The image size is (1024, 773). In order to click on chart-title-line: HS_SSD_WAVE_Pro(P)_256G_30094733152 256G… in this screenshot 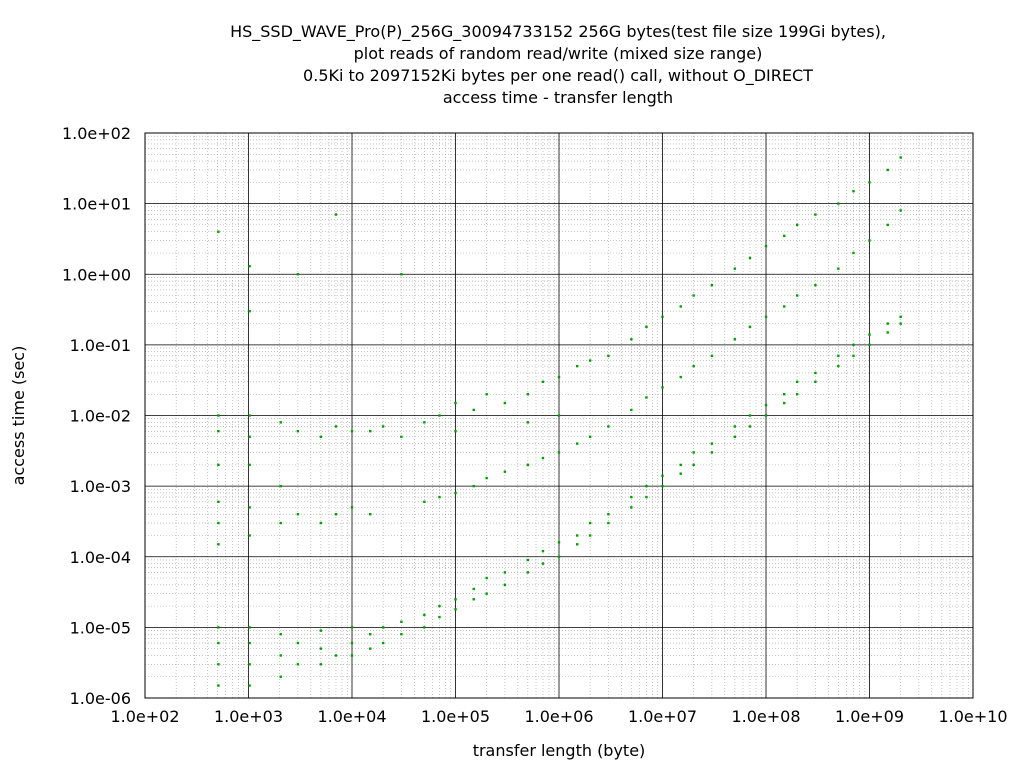, I will do `click(558, 32)`.